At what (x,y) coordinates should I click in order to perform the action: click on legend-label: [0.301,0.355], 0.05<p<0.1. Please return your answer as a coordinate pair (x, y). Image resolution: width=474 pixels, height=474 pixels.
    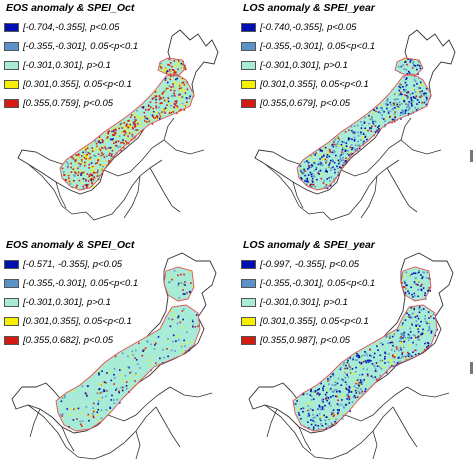
    Looking at the image, I should click on (314, 321).